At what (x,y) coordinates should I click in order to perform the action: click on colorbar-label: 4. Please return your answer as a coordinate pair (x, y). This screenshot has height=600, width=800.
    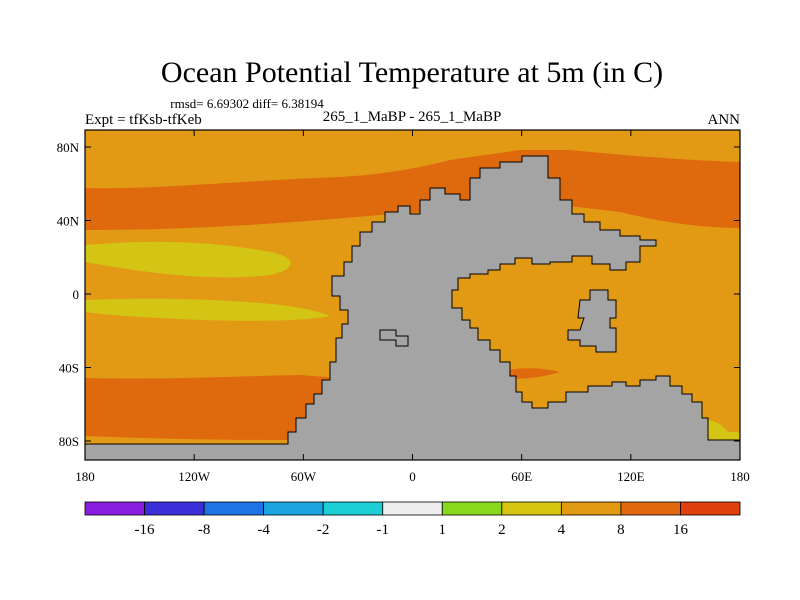
    Looking at the image, I should click on (562, 530).